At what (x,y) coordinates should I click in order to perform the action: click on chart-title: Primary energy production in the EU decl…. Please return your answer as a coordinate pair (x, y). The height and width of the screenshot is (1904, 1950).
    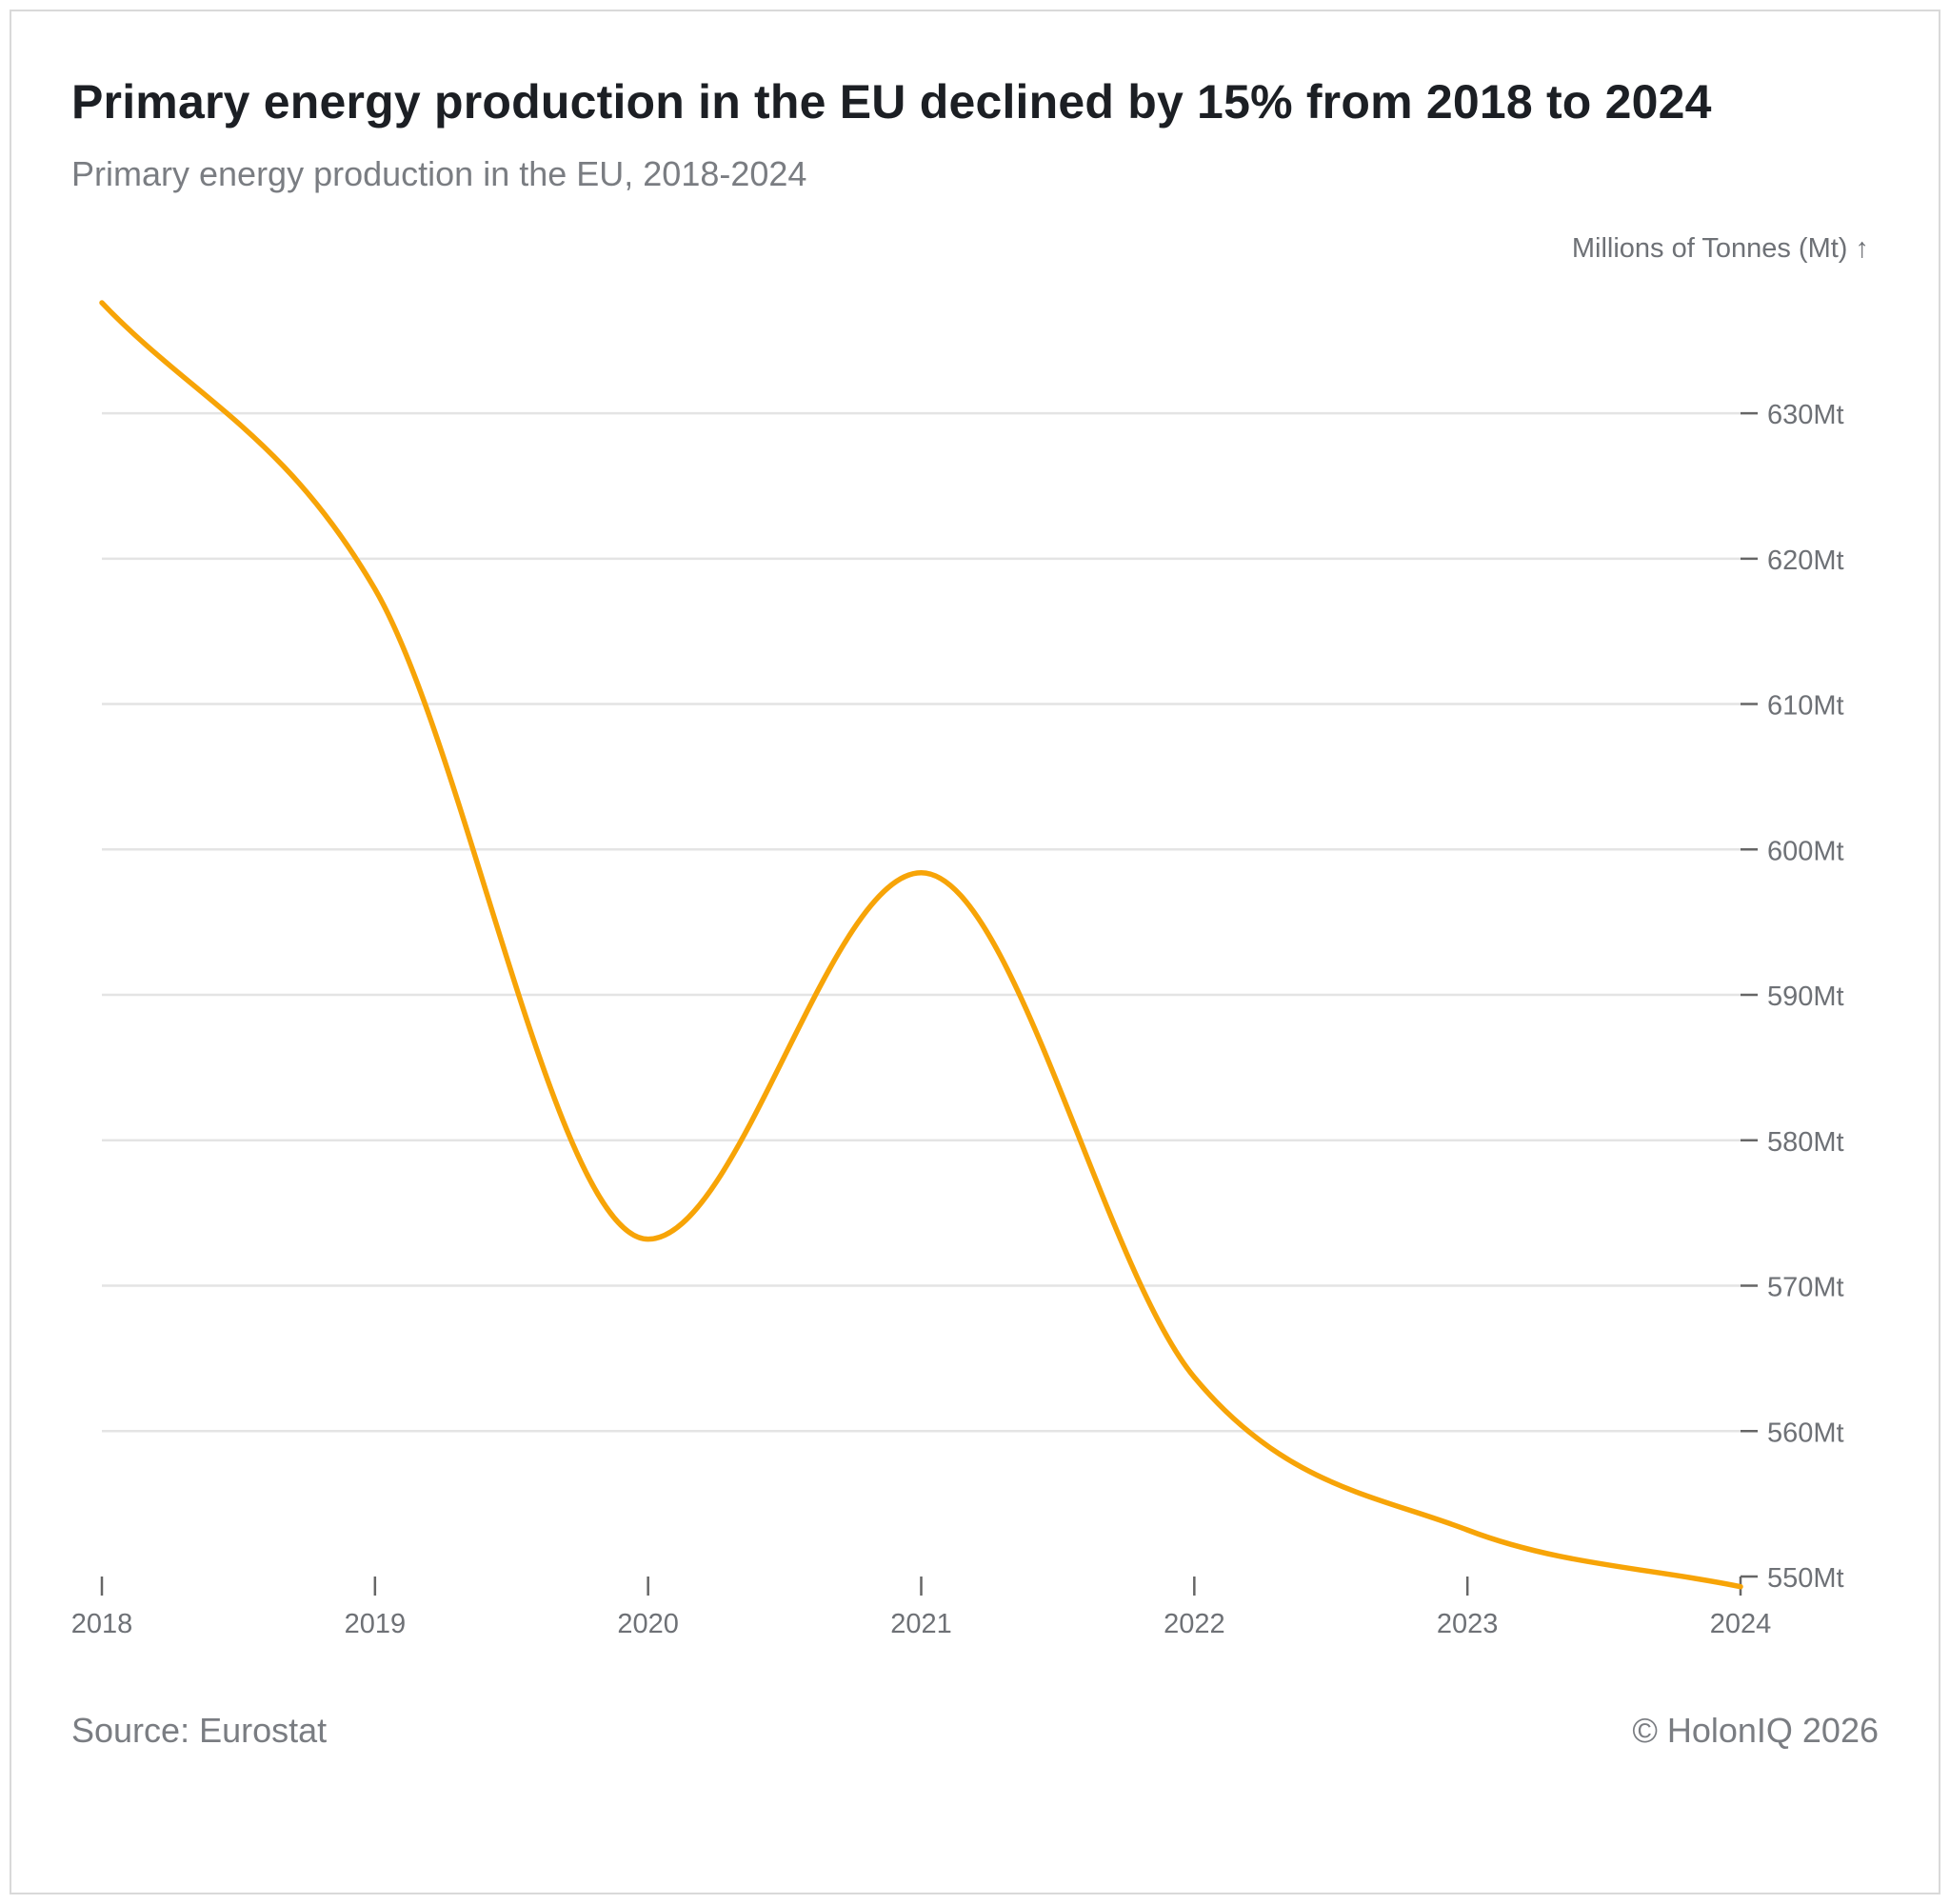
    Looking at the image, I should click on (891, 102).